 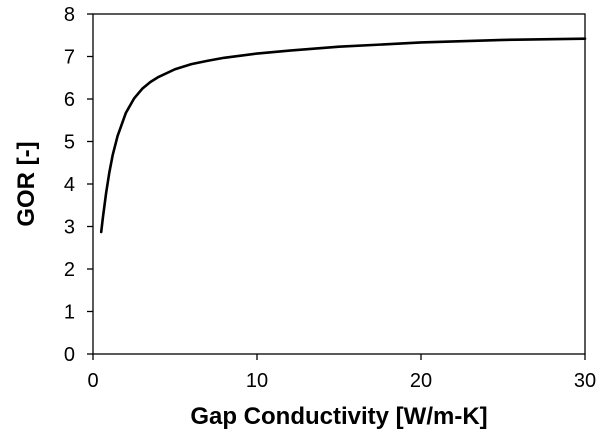 I want to click on y-tick-label: 6, so click(x=69, y=100).